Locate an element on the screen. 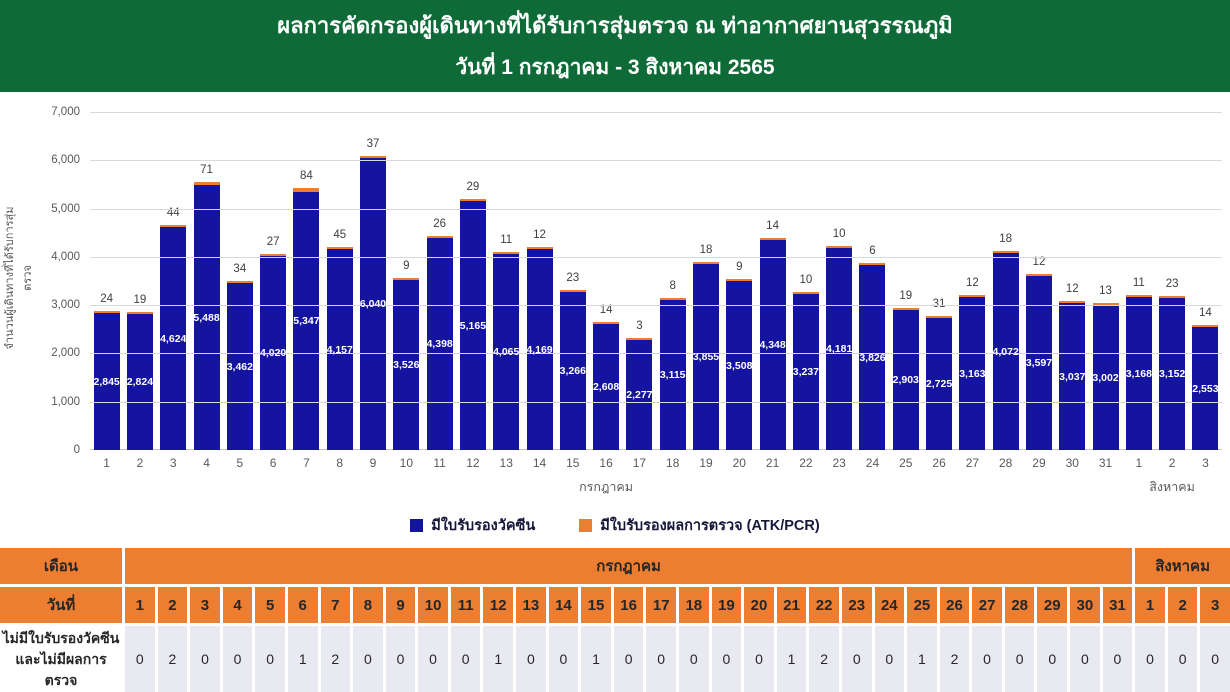 This screenshot has width=1230, height=692. legend-item: มีใบรับรองวัคซีน is located at coordinates (472, 525).